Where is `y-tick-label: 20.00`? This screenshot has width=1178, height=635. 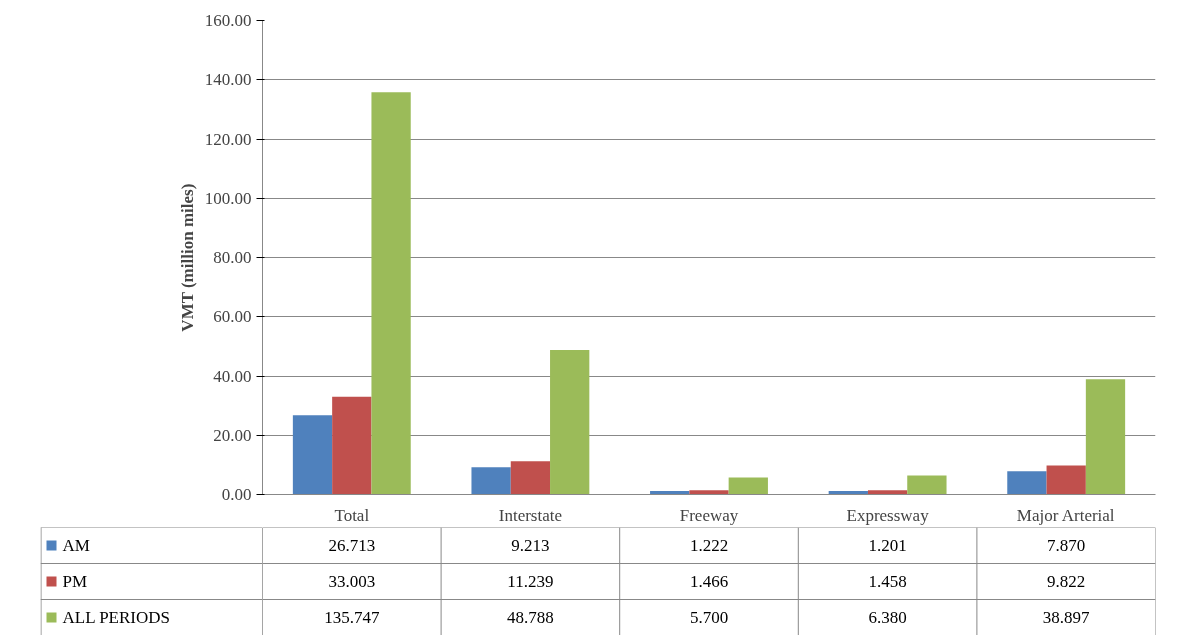 y-tick-label: 20.00 is located at coordinates (232, 435).